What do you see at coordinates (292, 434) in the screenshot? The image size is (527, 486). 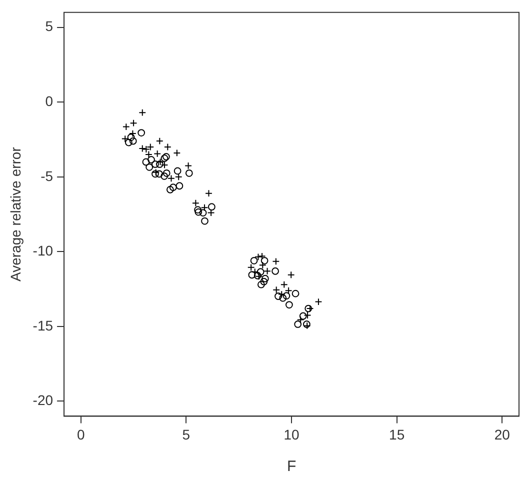 I see `x-tick-label: 10` at bounding box center [292, 434].